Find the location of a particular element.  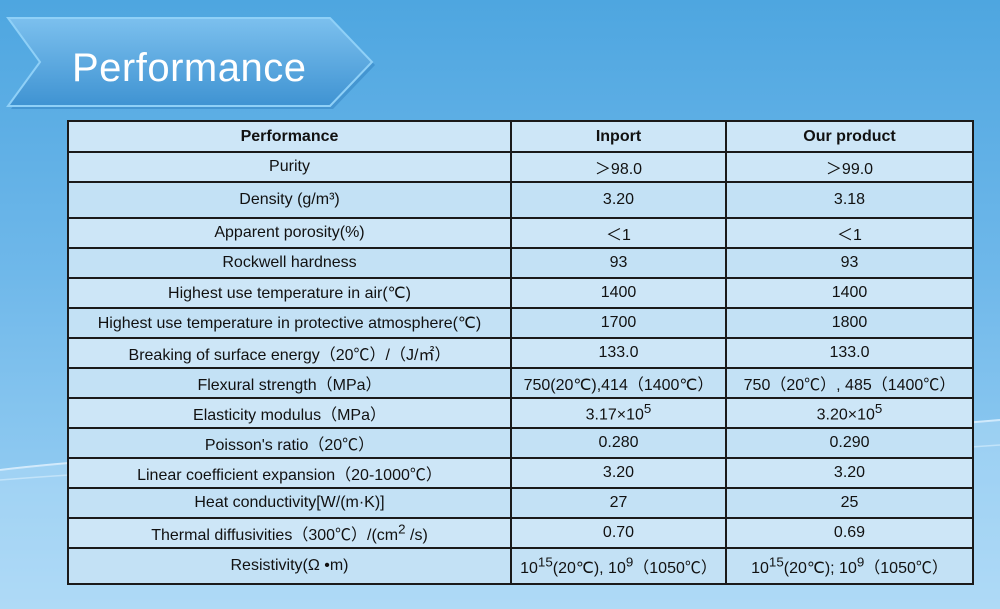

table-row: Purity ＞98.0 ＞99.0 is located at coordinates (520, 167).